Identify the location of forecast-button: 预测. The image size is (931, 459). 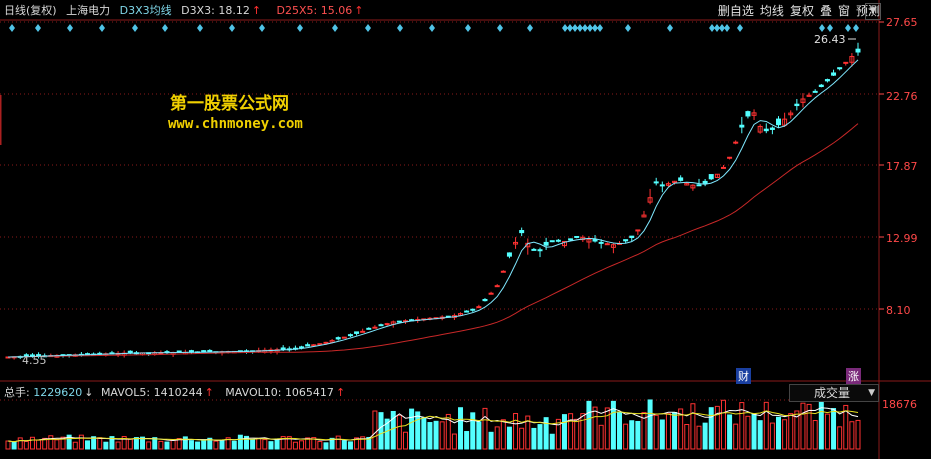
(867, 11).